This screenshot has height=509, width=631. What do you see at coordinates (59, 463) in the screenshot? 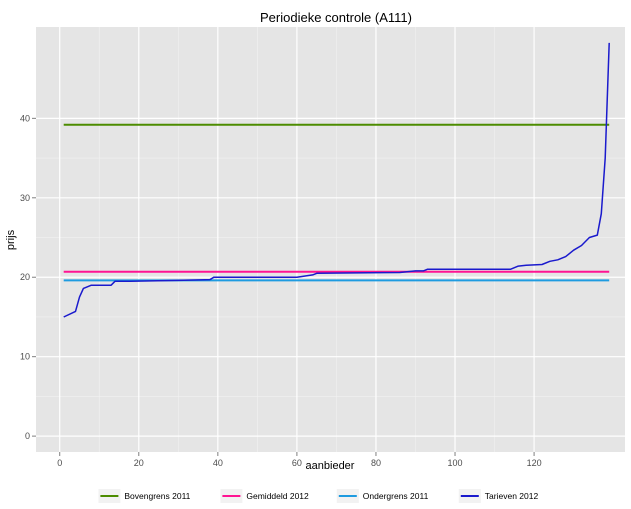
I see `x-tick-label: 0` at bounding box center [59, 463].